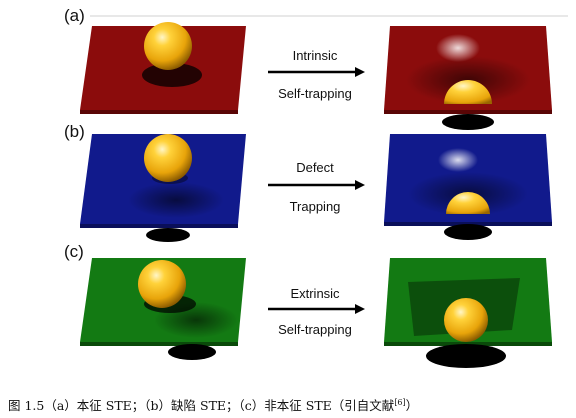 Image resolution: width=576 pixels, height=418 pixels. What do you see at coordinates (458, 48) in the screenshot?
I see `glow-a` at bounding box center [458, 48].